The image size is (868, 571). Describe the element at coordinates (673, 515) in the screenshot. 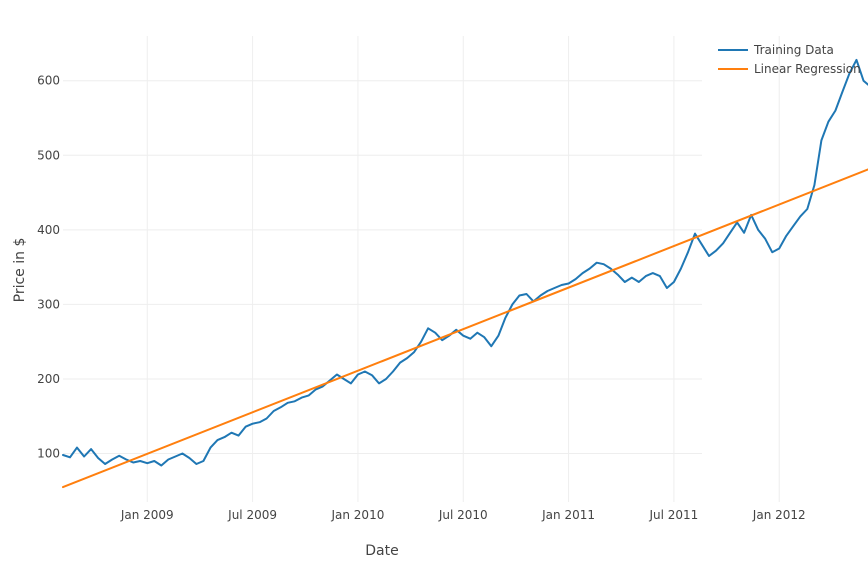

I see `x-tick-label: Jul 2011` at that location.